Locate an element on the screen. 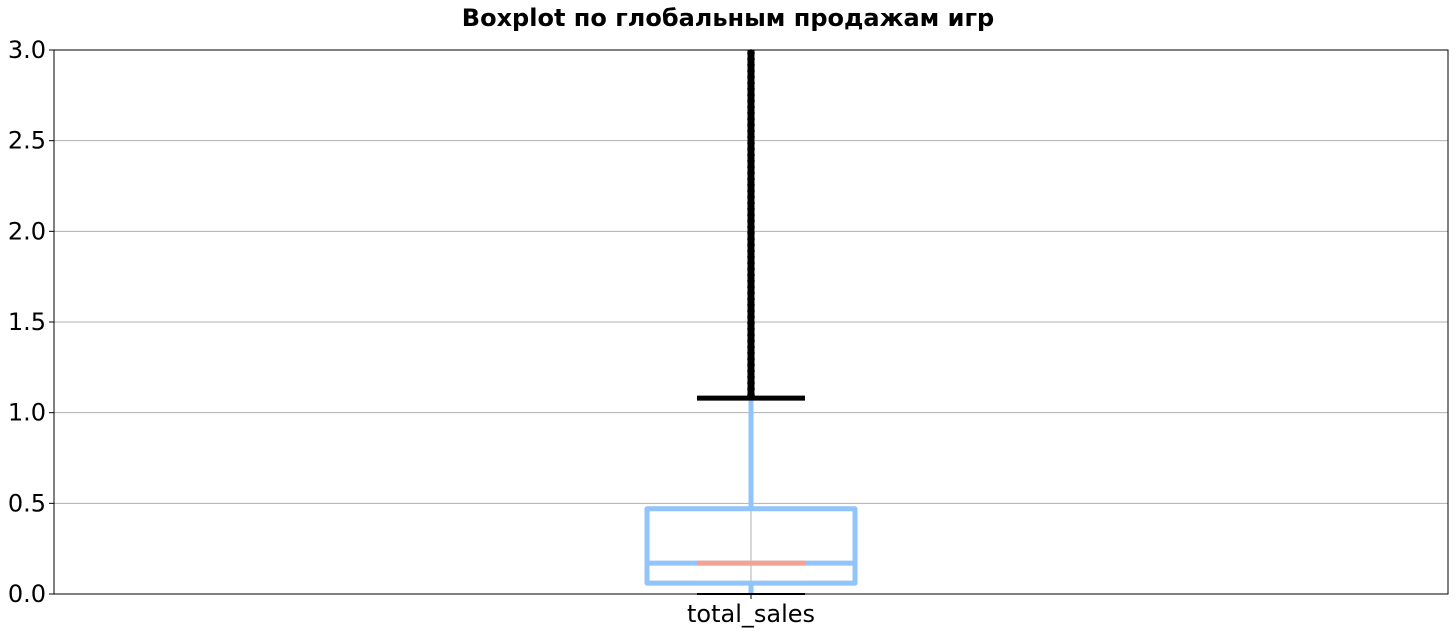 The height and width of the screenshot is (633, 1456). y-tick-label: 1.5 is located at coordinates (27, 322).